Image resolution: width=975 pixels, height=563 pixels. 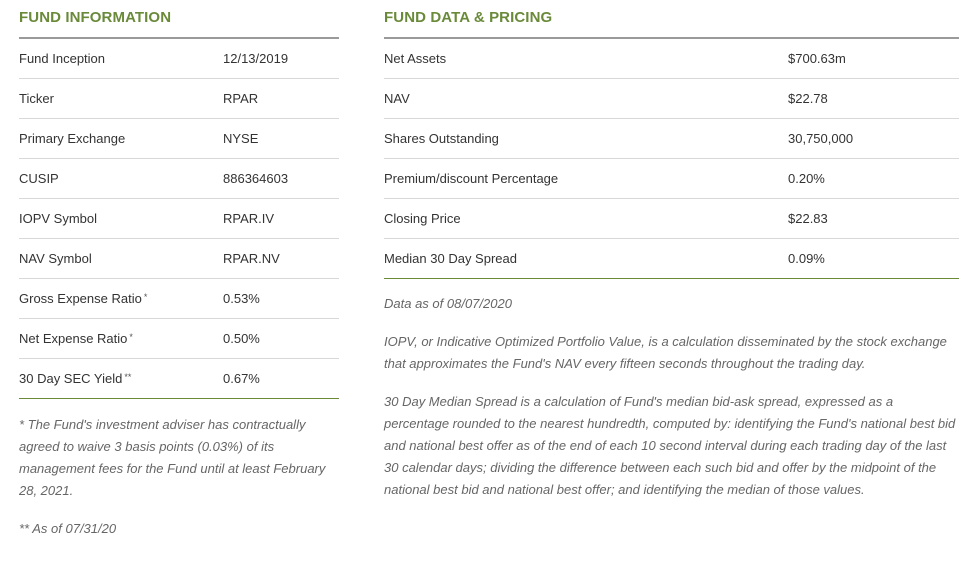 I want to click on row-label: Primary Exchange, so click(x=72, y=138).